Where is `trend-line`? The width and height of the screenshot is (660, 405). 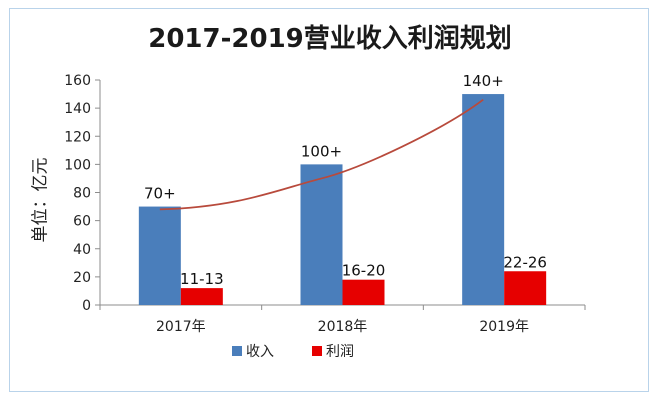 trend-line is located at coordinates (321, 154).